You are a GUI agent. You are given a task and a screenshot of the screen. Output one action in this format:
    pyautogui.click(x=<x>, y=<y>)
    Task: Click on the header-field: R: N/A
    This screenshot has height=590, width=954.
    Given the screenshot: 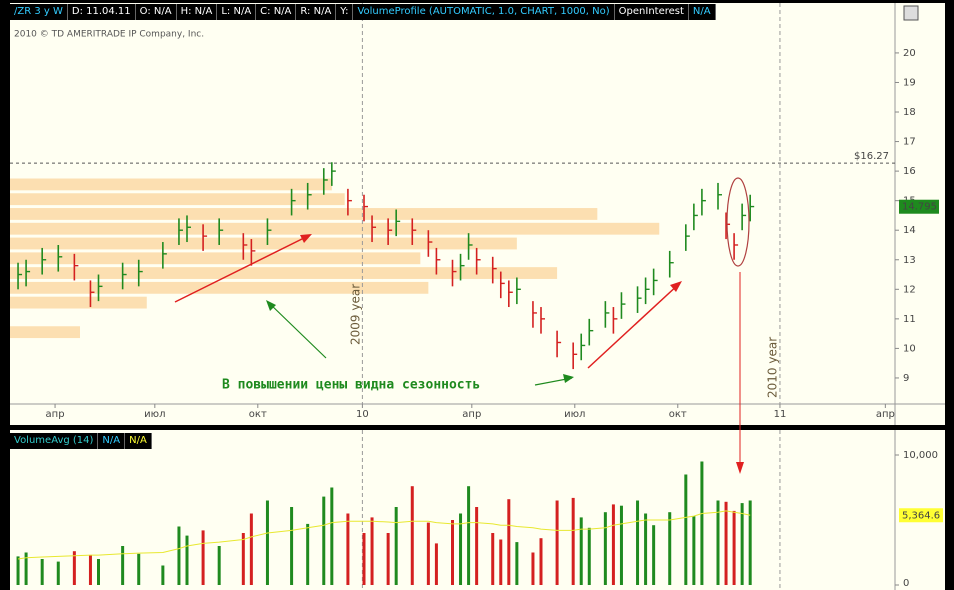 What is the action you would take?
    pyautogui.click(x=316, y=12)
    